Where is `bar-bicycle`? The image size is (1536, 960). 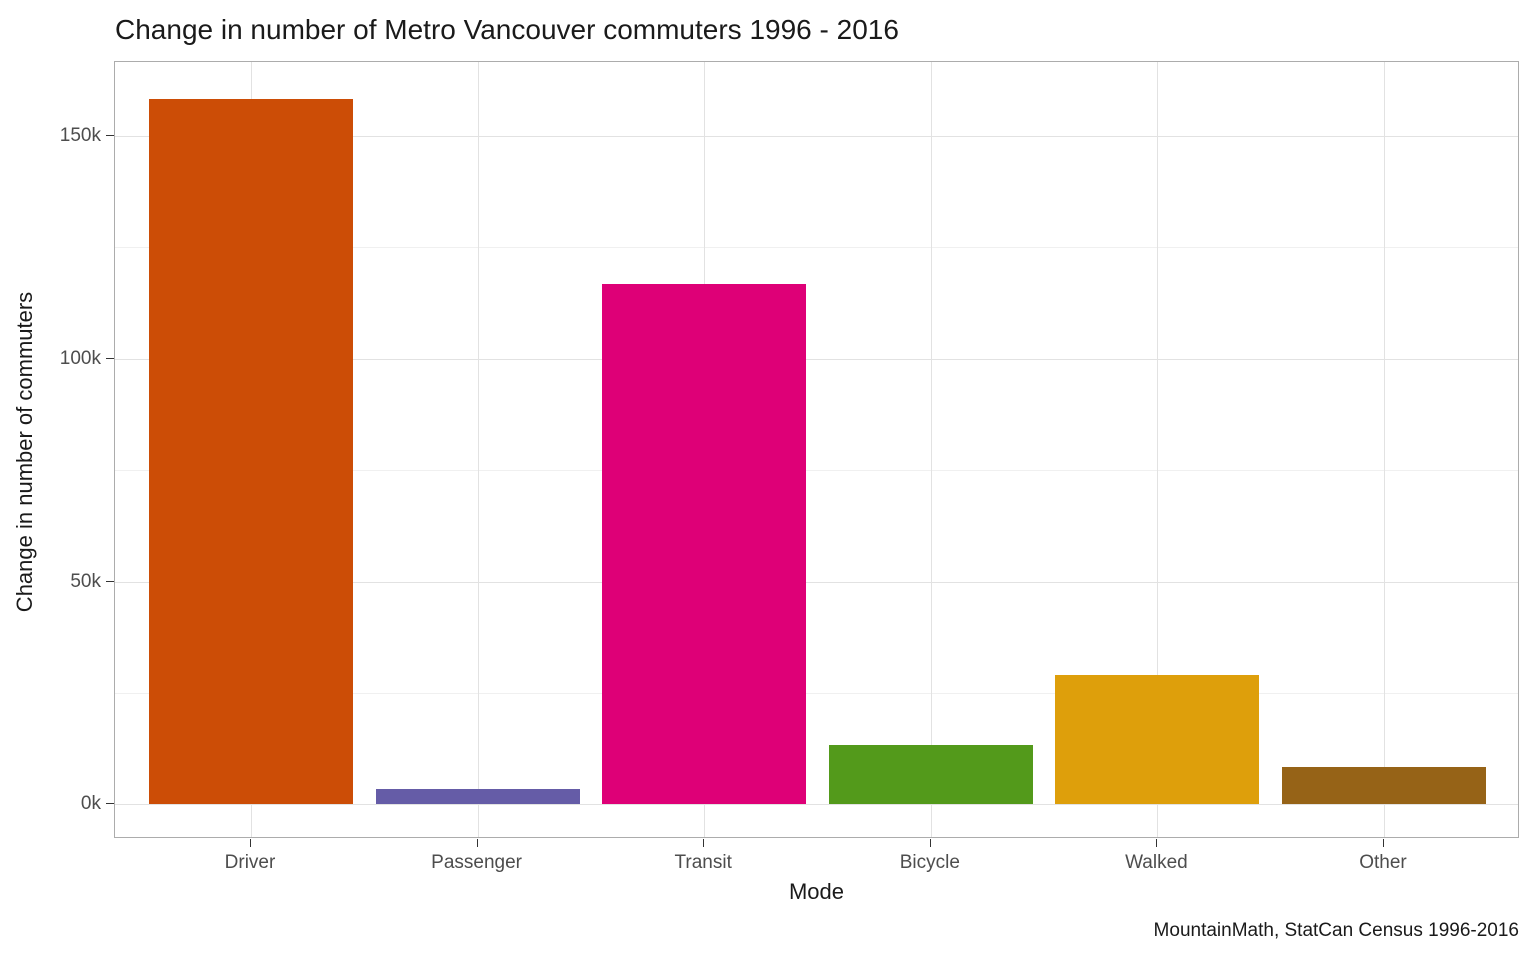
bar-bicycle is located at coordinates (930, 775).